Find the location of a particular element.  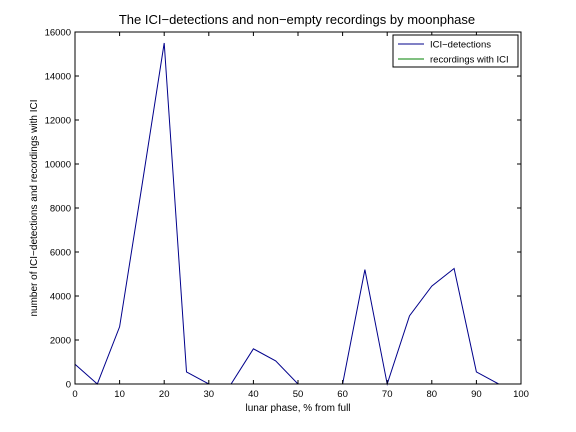

legend: ICI−detections recordings with ICI is located at coordinates (455, 51).